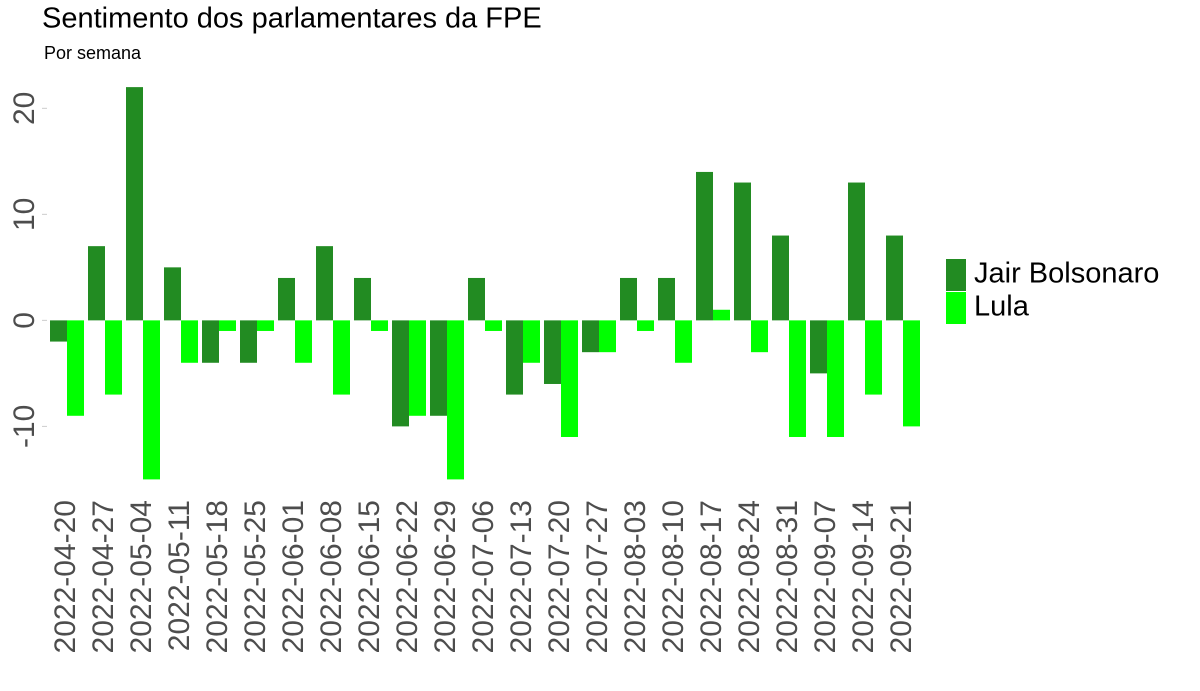 This screenshot has height=691, width=1200. Describe the element at coordinates (331, 576) in the screenshot. I see `x-tick-label: 2022-06-08` at that location.